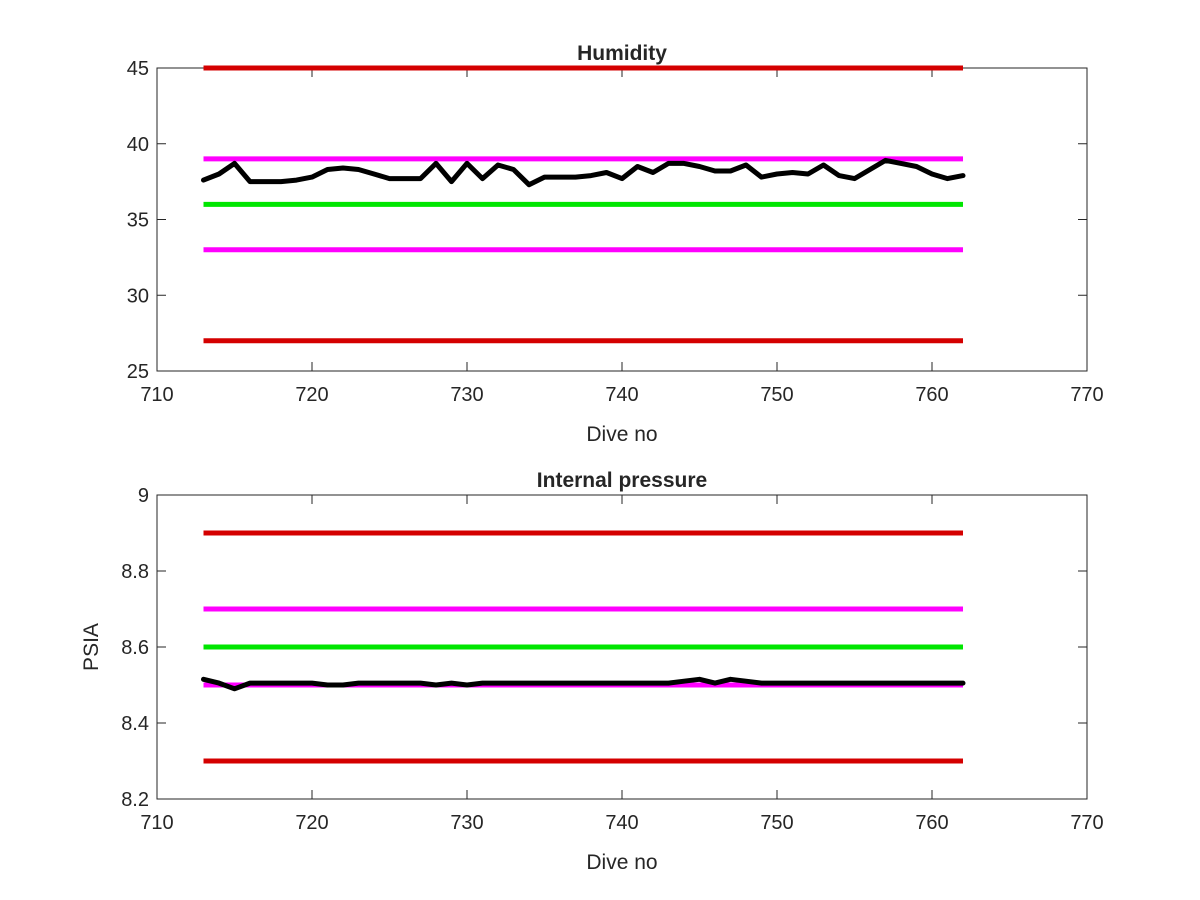 Image resolution: width=1200 pixels, height=900 pixels. I want to click on y-tick-label: 40, so click(138, 145).